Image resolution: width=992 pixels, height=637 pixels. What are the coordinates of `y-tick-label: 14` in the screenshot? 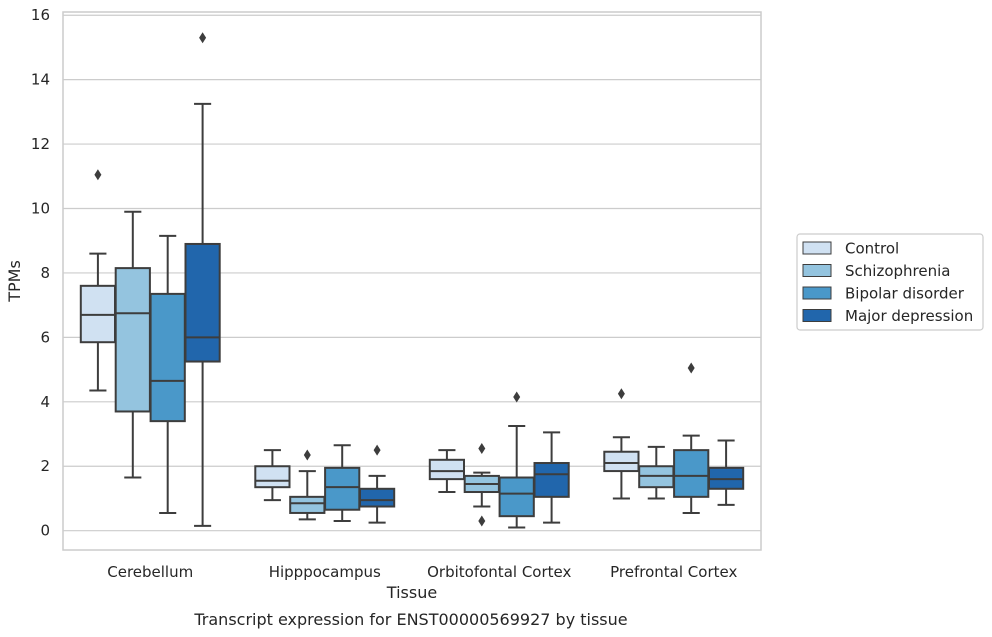 It's located at (40, 80).